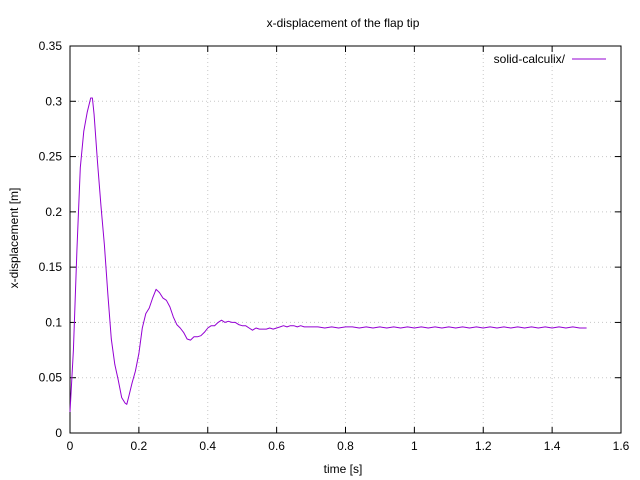 The image size is (640, 480). What do you see at coordinates (483, 446) in the screenshot?
I see `x-tick-label: 1.2` at bounding box center [483, 446].